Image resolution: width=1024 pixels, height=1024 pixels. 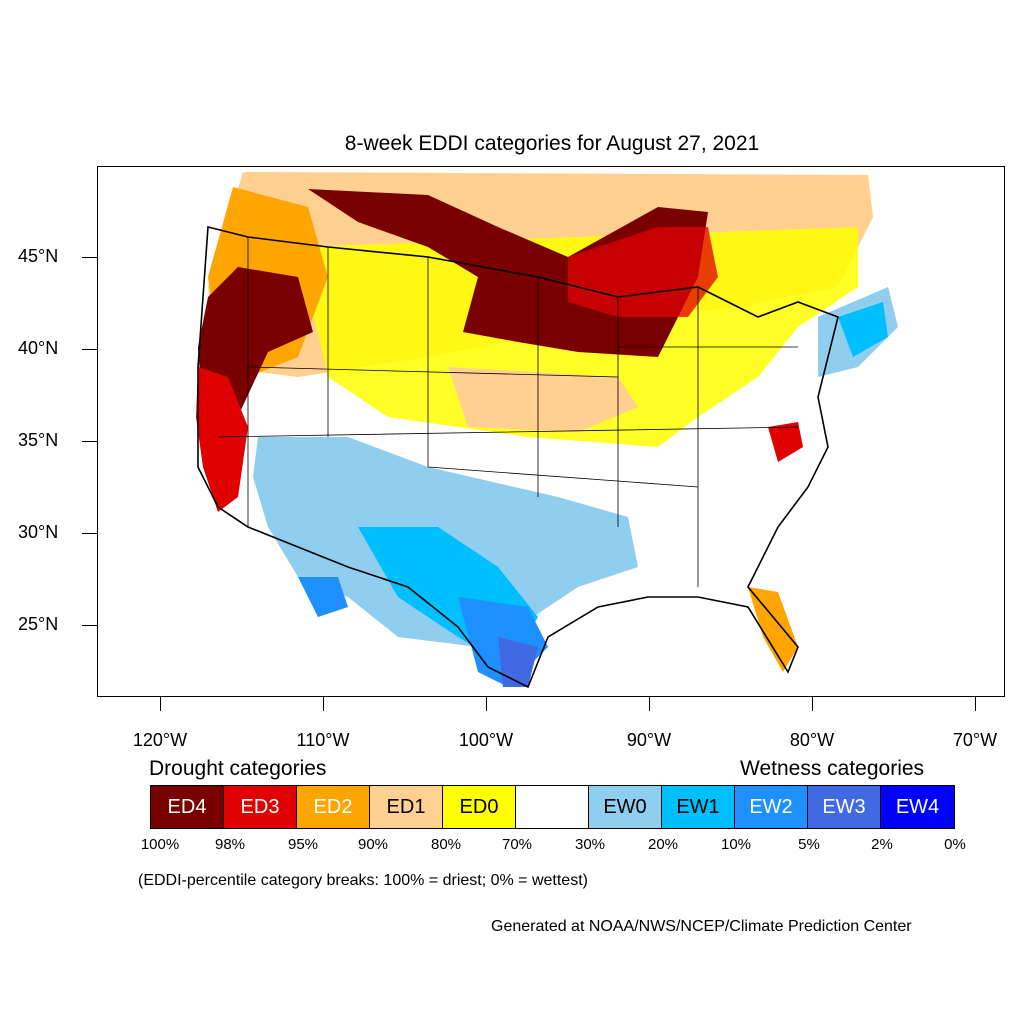 I want to click on category-legend: ED4 ED3 ED2 ED1 ED0 EW0 EW1 EW2 EW3 EW4, so click(x=552, y=807).